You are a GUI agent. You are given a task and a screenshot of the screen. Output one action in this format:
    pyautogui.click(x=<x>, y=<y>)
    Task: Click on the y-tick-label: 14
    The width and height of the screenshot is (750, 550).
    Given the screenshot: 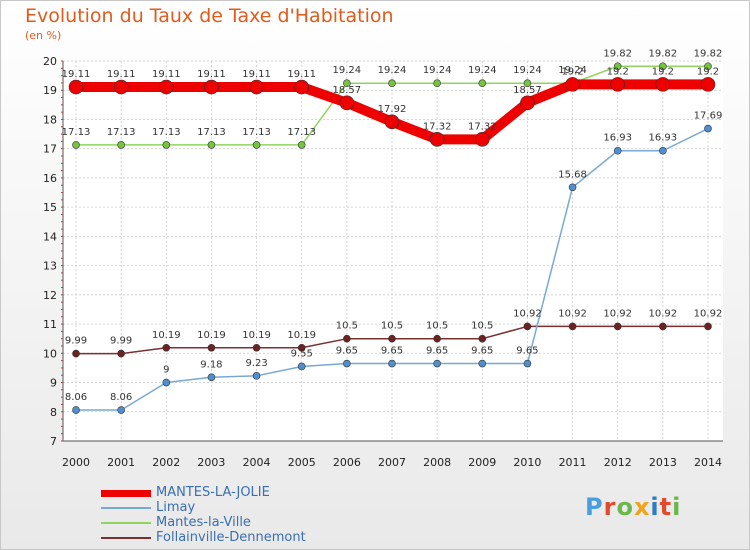 What is the action you would take?
    pyautogui.click(x=50, y=236)
    